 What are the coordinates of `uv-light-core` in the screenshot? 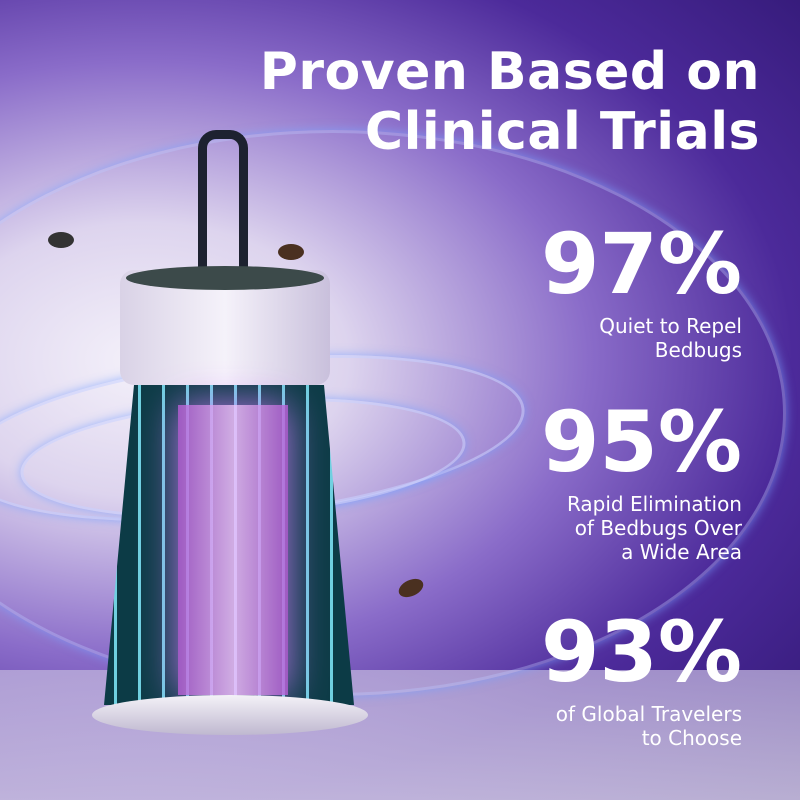 It's located at (233, 550).